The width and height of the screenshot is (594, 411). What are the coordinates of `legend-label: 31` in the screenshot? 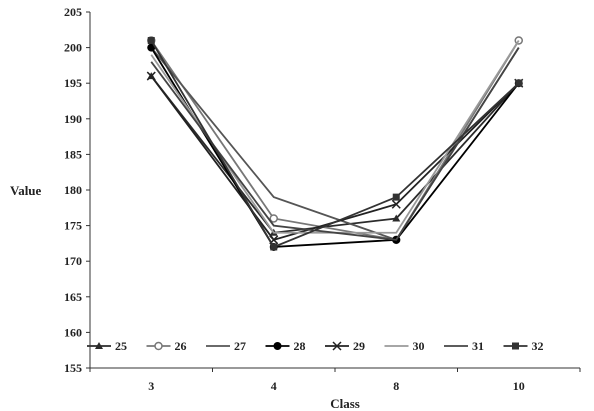 It's located at (478, 346).